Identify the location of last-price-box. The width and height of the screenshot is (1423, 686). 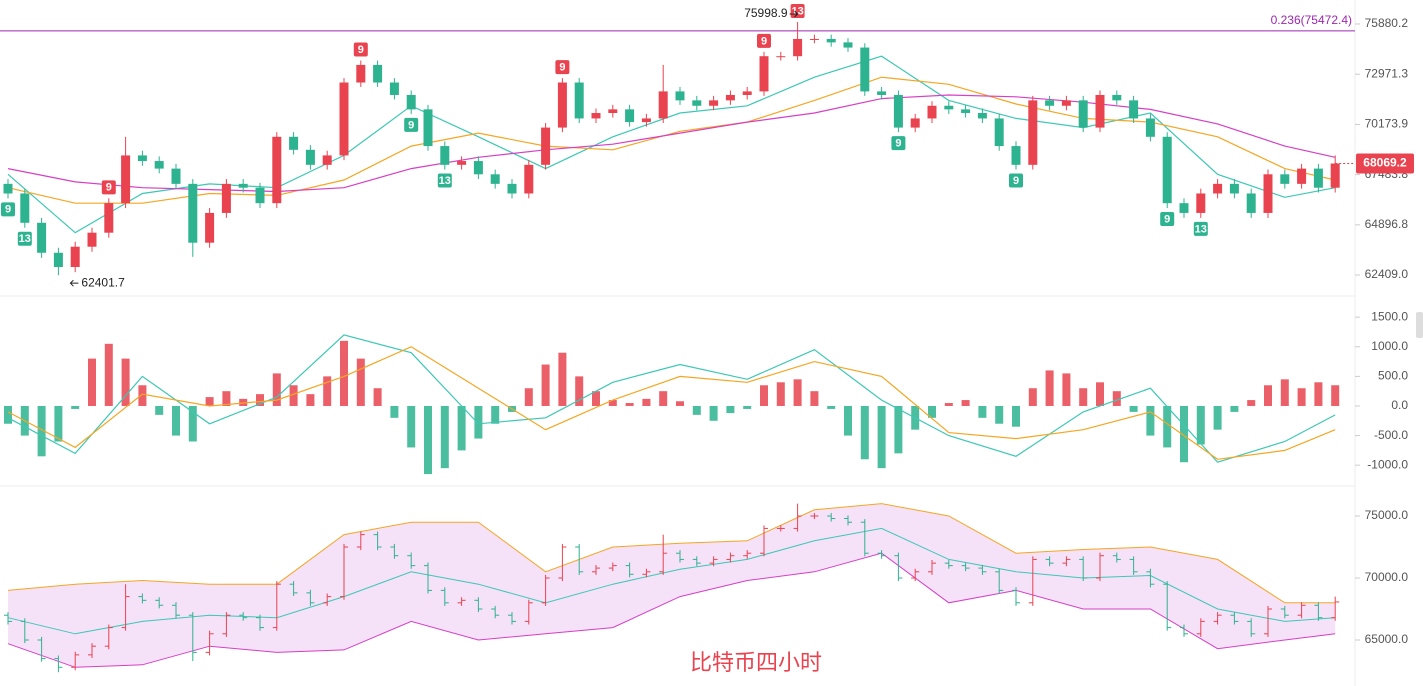
(1385, 163).